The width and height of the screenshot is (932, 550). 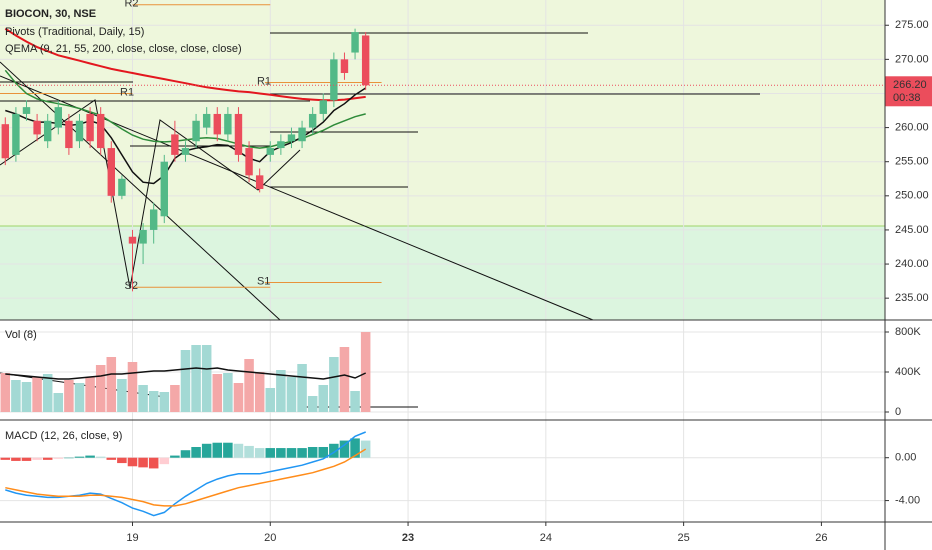 What do you see at coordinates (908, 91) in the screenshot?
I see `last-price-box` at bounding box center [908, 91].